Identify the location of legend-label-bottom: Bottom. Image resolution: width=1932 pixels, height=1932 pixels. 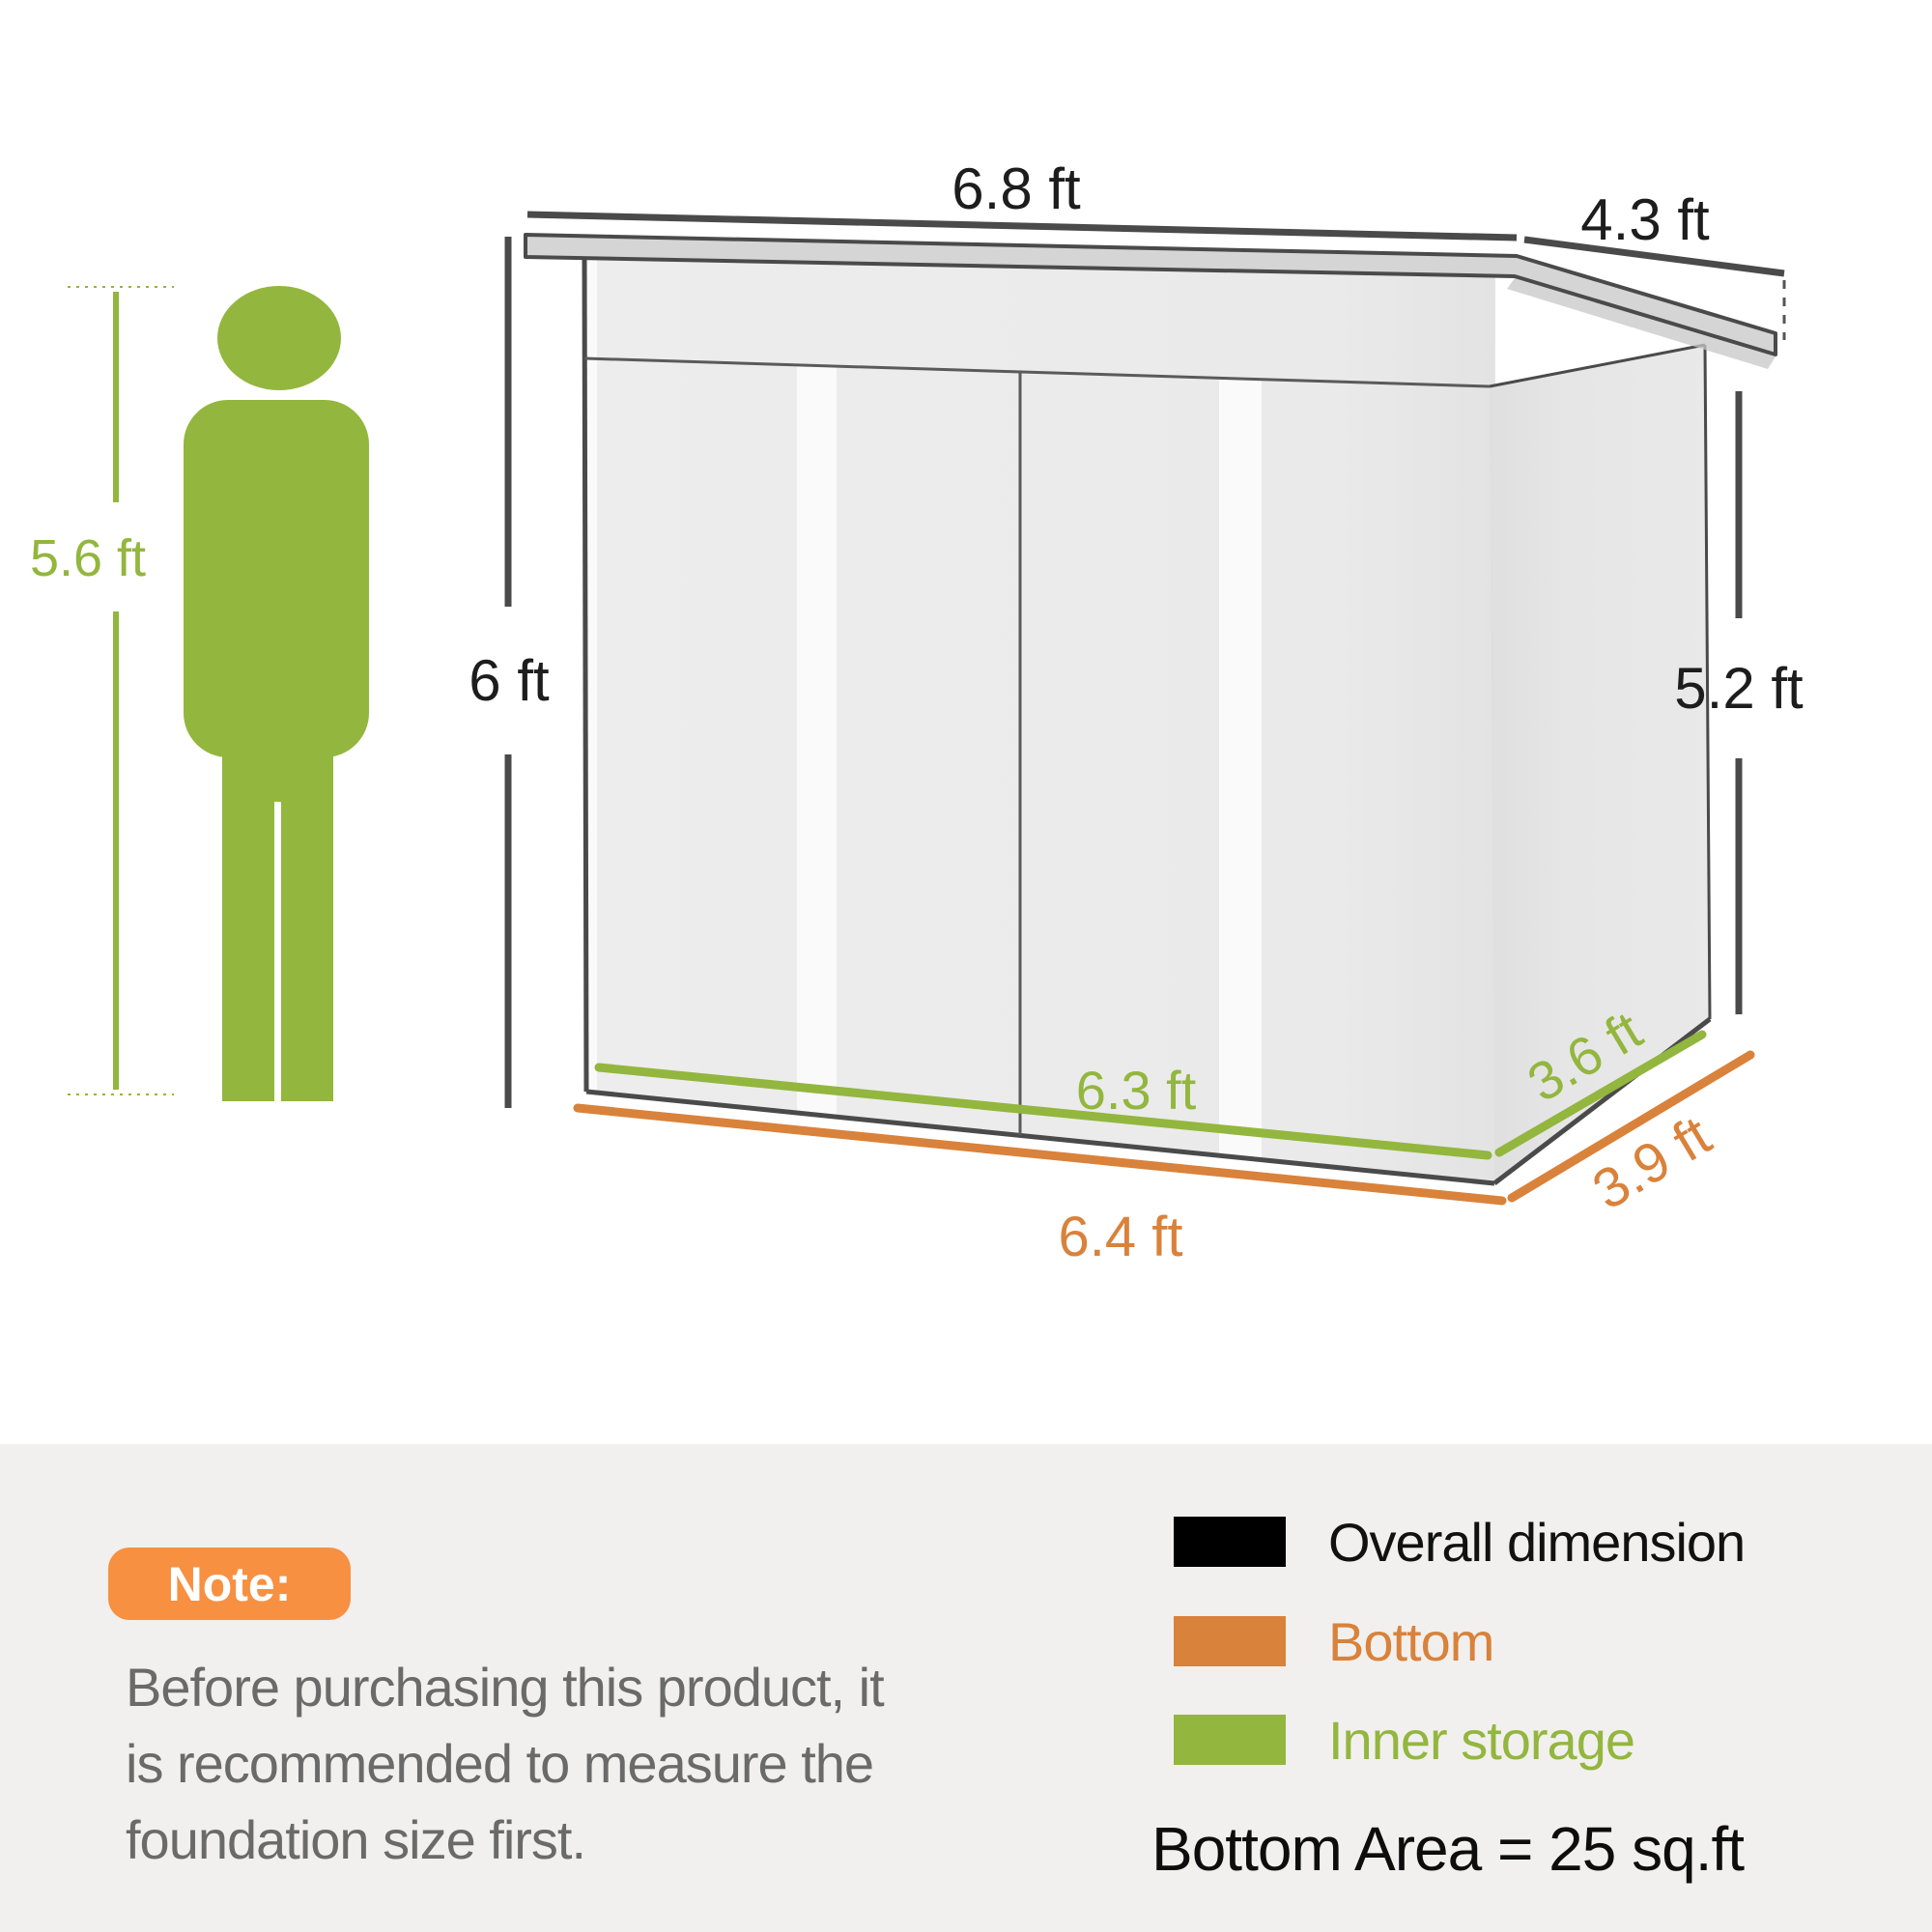
(1411, 1641).